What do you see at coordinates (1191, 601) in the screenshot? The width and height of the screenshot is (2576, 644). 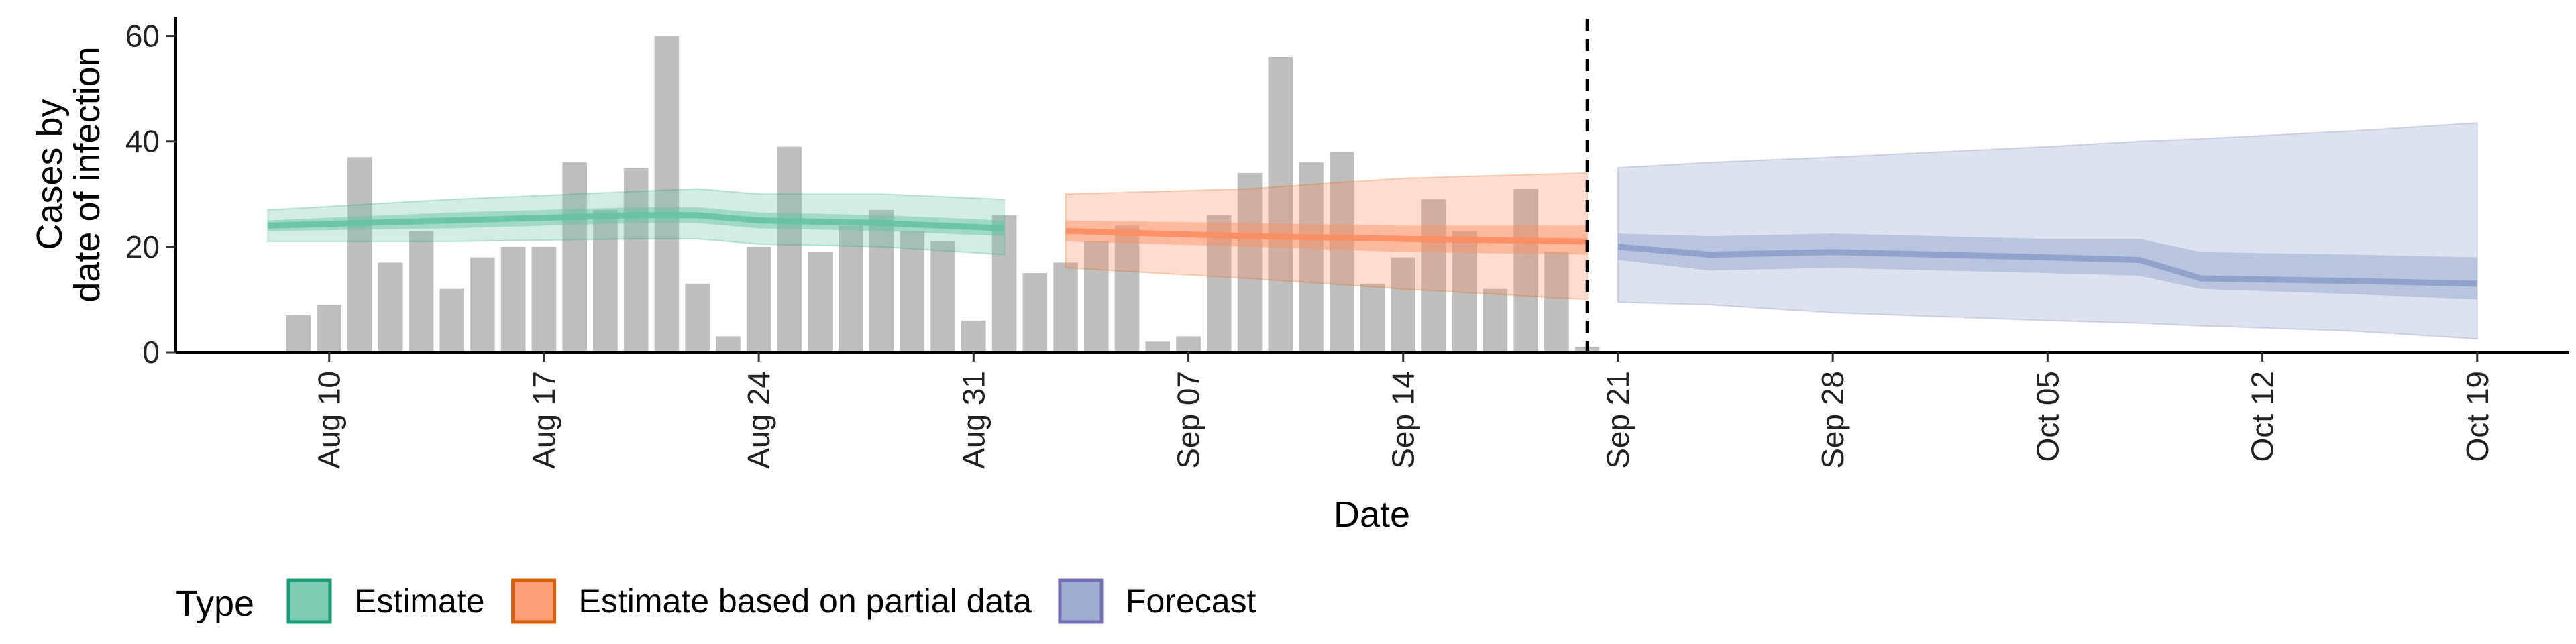 I see `legend-label: Forecast` at bounding box center [1191, 601].